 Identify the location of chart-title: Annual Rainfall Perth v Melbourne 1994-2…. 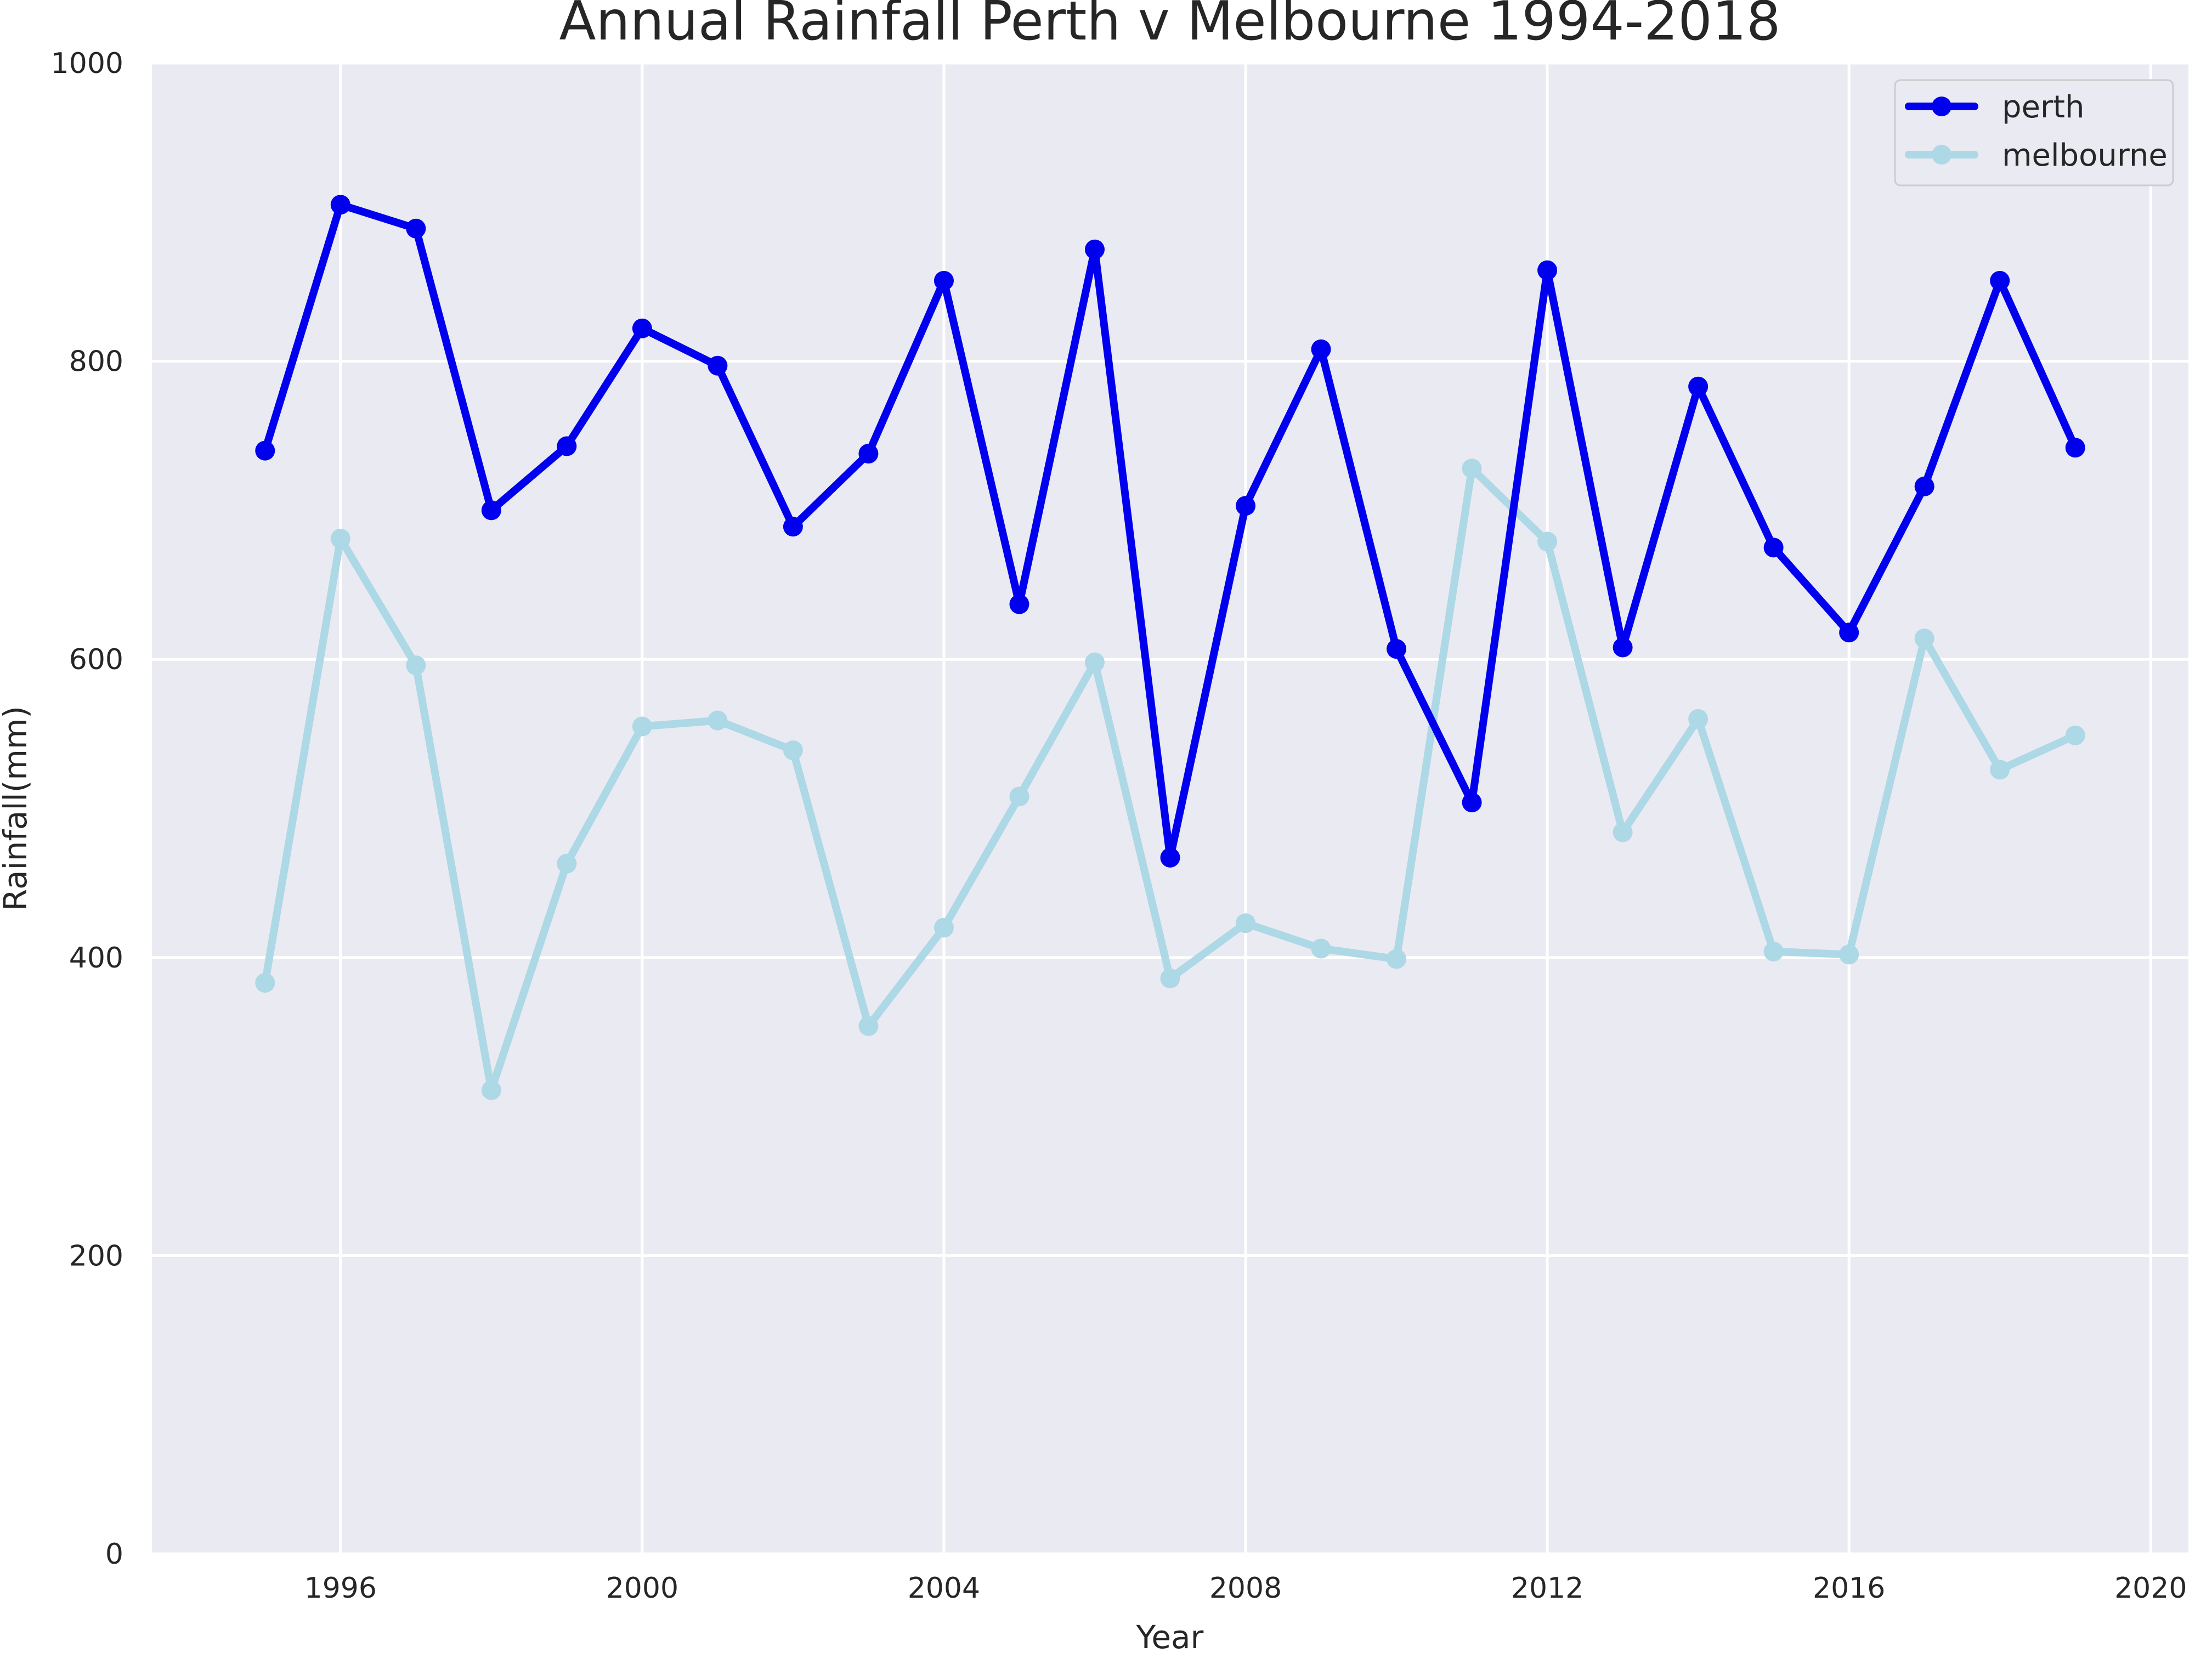
(1170, 26).